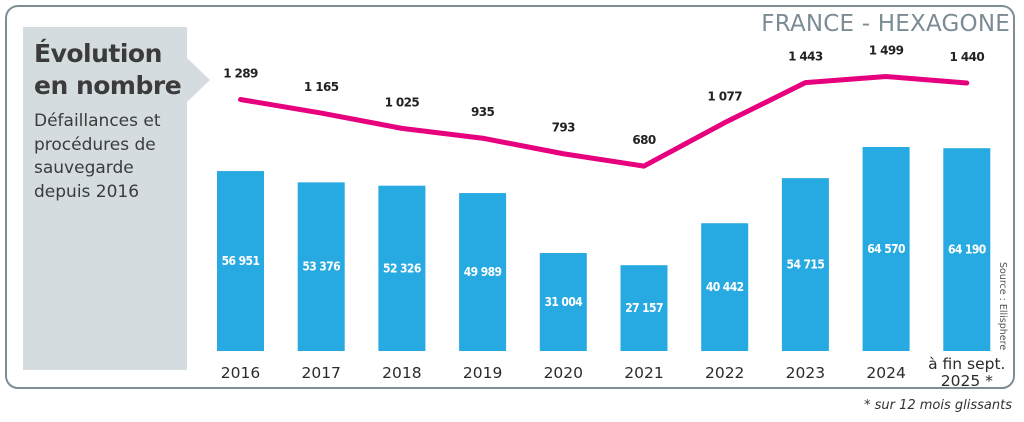 This screenshot has width=1024, height=422. What do you see at coordinates (724, 97) in the screenshot?
I see `line-value-label-6: 1 077` at bounding box center [724, 97].